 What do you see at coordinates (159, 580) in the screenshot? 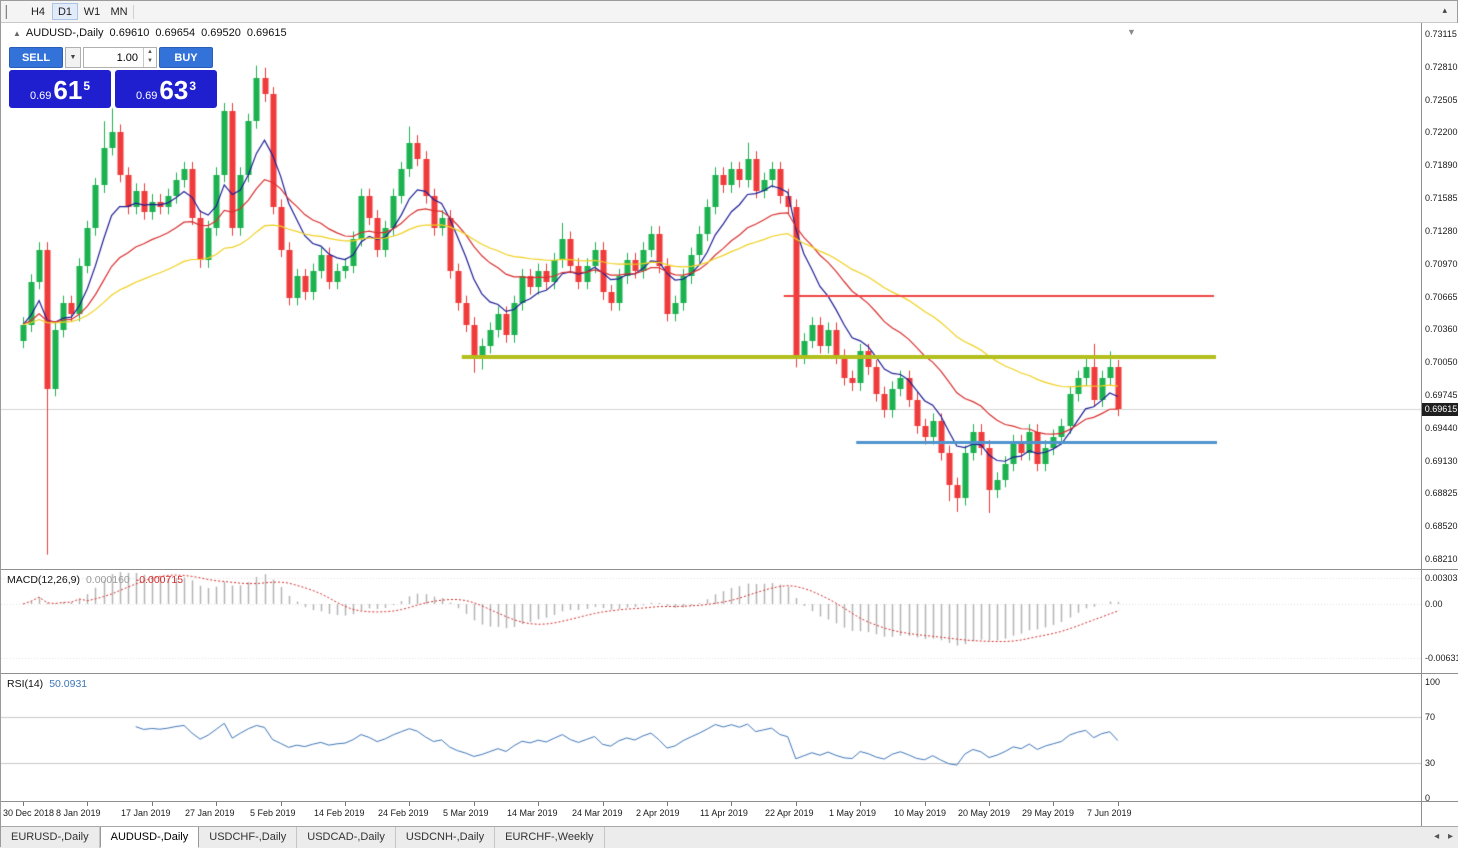
I see `macd-signal-value: -0.000715` at bounding box center [159, 580].